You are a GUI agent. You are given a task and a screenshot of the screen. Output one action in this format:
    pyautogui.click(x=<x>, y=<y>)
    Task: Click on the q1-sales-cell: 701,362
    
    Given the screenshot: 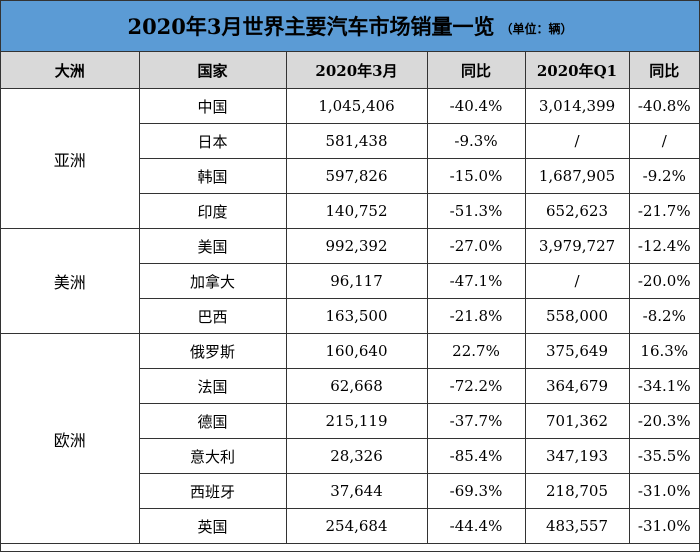 What is the action you would take?
    pyautogui.click(x=577, y=421)
    